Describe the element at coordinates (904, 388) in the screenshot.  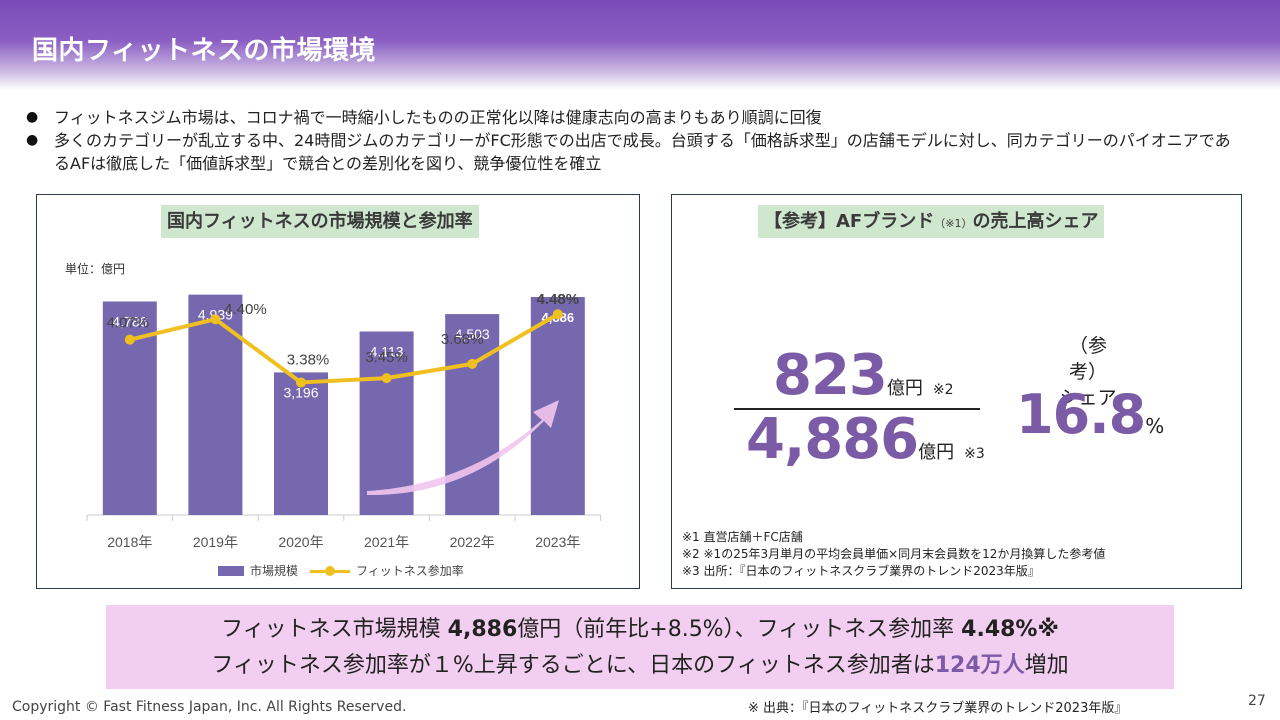
I see `numerator-unit: 億円` at that location.